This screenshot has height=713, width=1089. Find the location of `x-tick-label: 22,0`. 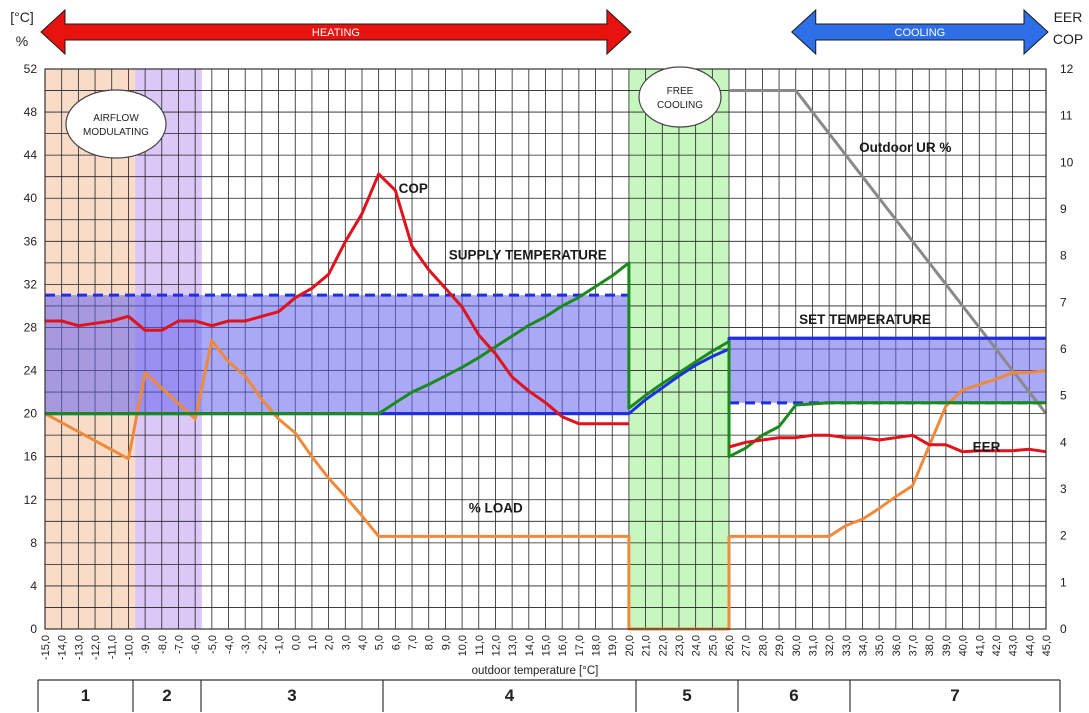

x-tick-label: 22,0 is located at coordinates (663, 645).